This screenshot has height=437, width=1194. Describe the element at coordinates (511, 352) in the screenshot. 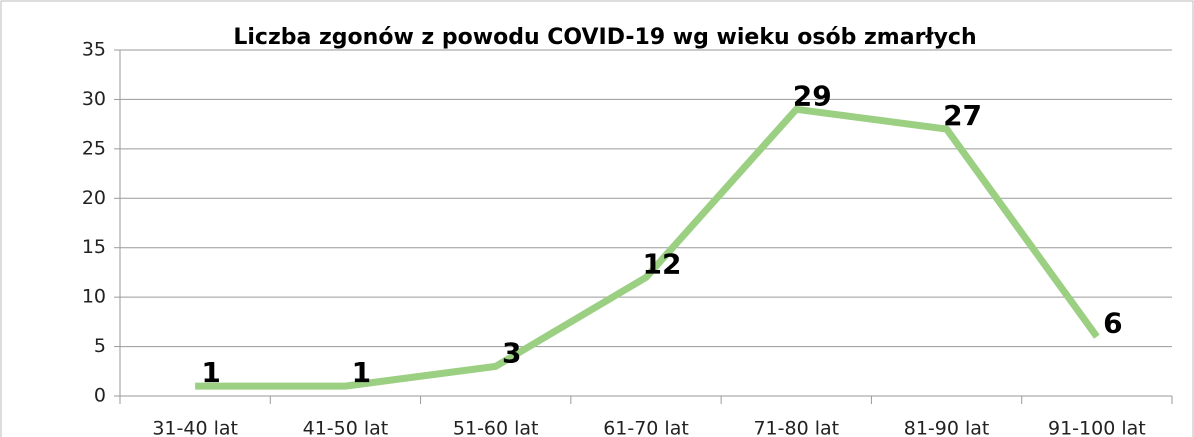

I see `data-label: 3` at that location.